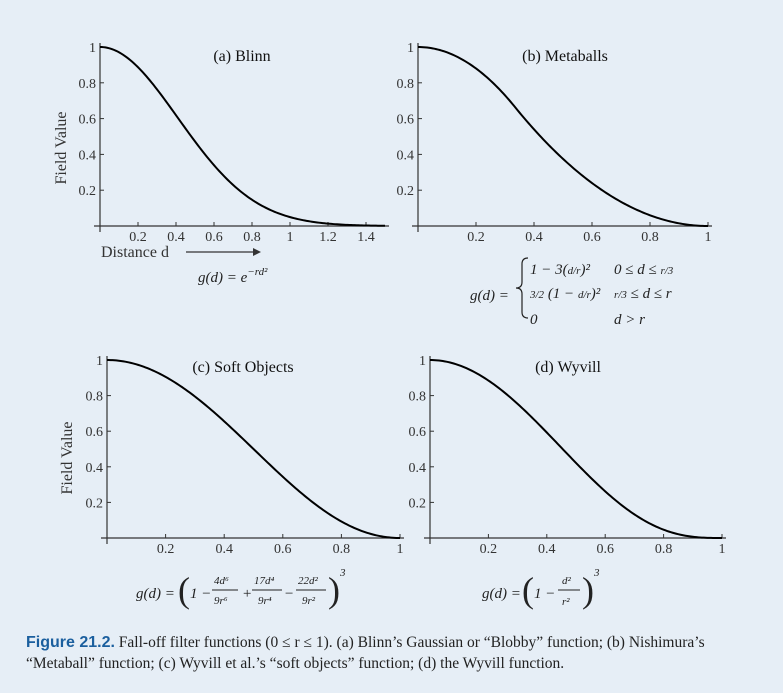  What do you see at coordinates (534, 320) in the screenshot?
I see `svg-text: 0` at bounding box center [534, 320].